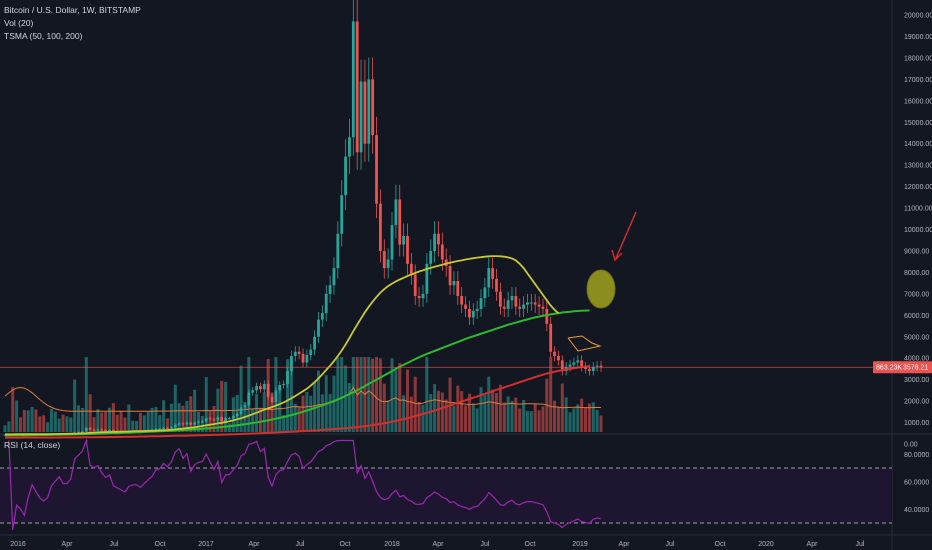 The image size is (932, 550). What do you see at coordinates (902, 367) in the screenshot?
I see `price-badge` at bounding box center [902, 367].